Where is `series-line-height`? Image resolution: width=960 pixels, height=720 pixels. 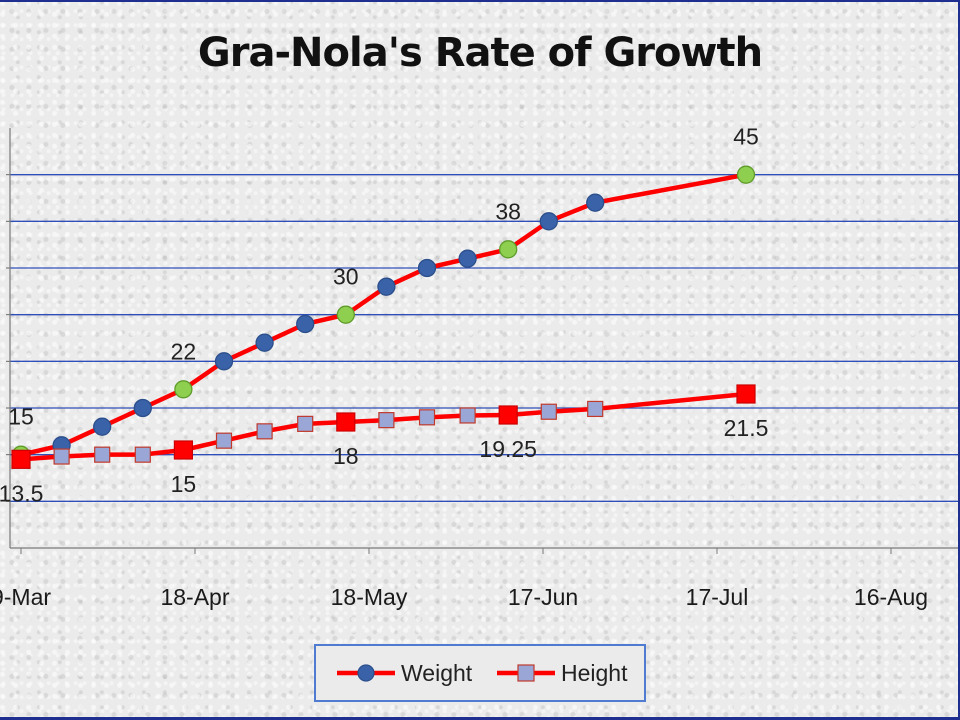 series-line-height is located at coordinates (383, 426).